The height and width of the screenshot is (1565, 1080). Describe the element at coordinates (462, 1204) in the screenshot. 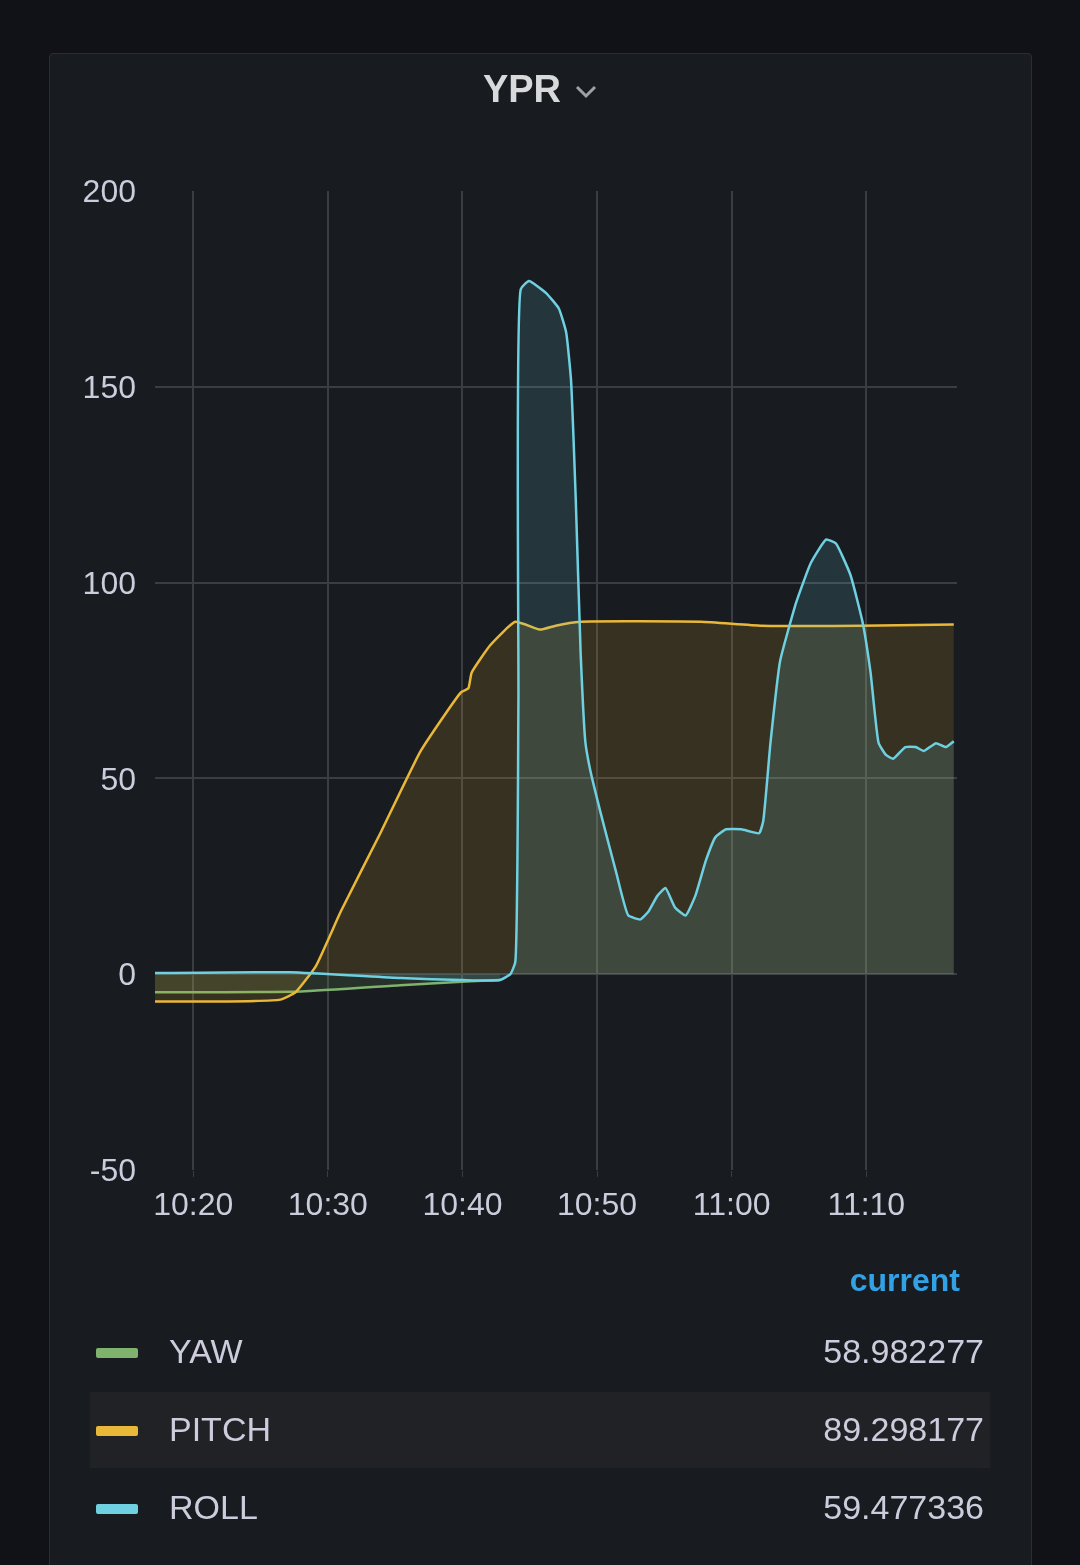

I see `x-tick-label: 10:40` at that location.